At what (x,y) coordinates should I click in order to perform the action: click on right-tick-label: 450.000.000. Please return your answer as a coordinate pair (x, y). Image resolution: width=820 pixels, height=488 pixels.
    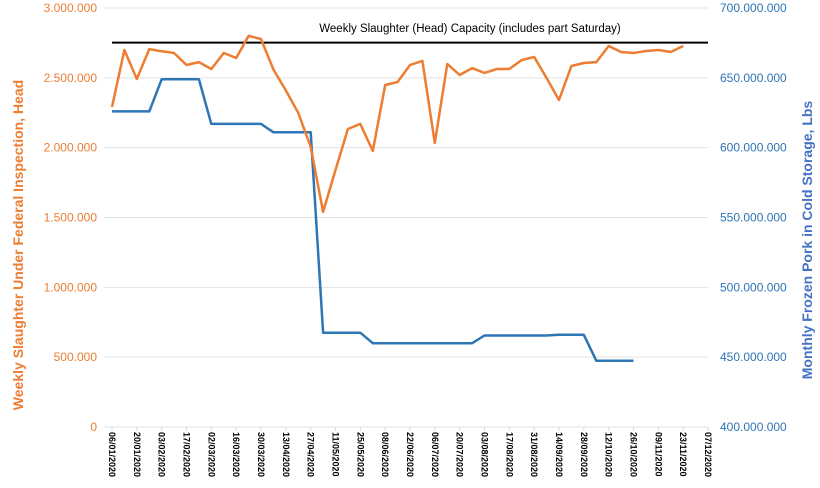
    Looking at the image, I should click on (753, 357).